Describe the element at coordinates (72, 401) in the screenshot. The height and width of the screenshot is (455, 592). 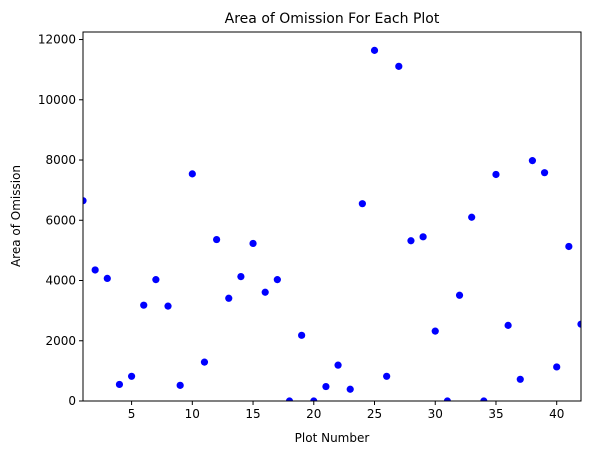
I see `y-tick-label: 0` at that location.